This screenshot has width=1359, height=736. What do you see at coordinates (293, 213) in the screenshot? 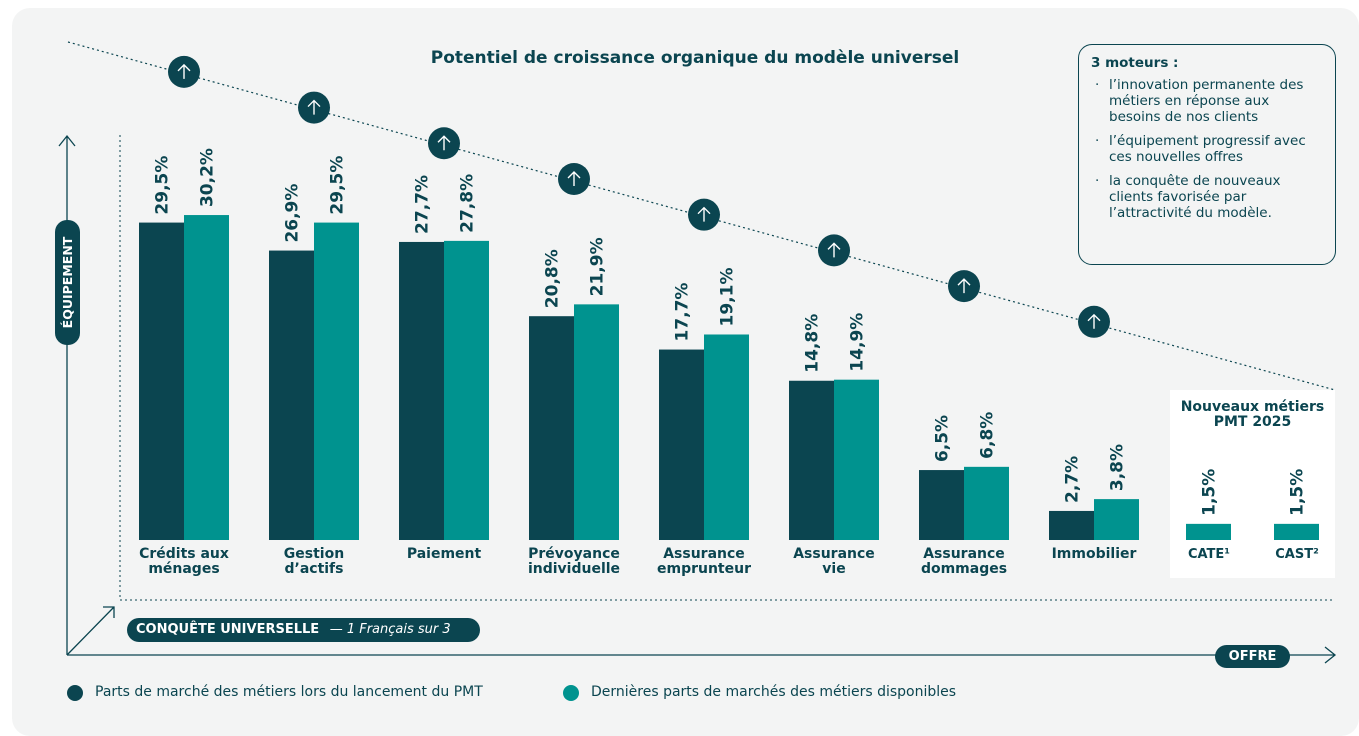
I see `value-label: 26,9%` at bounding box center [293, 213].